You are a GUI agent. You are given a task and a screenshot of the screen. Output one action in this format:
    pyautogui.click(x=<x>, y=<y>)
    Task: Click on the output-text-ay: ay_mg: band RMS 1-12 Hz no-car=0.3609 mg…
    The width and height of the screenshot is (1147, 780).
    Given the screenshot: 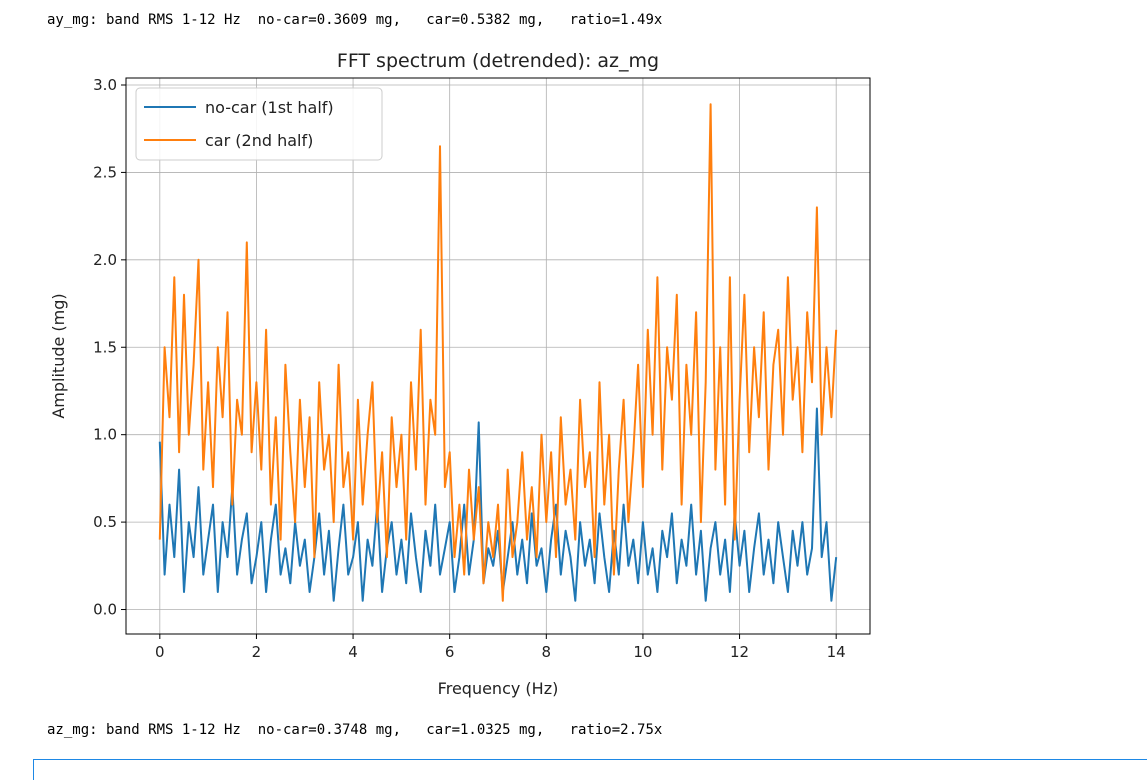 What is the action you would take?
    pyautogui.click(x=355, y=20)
    